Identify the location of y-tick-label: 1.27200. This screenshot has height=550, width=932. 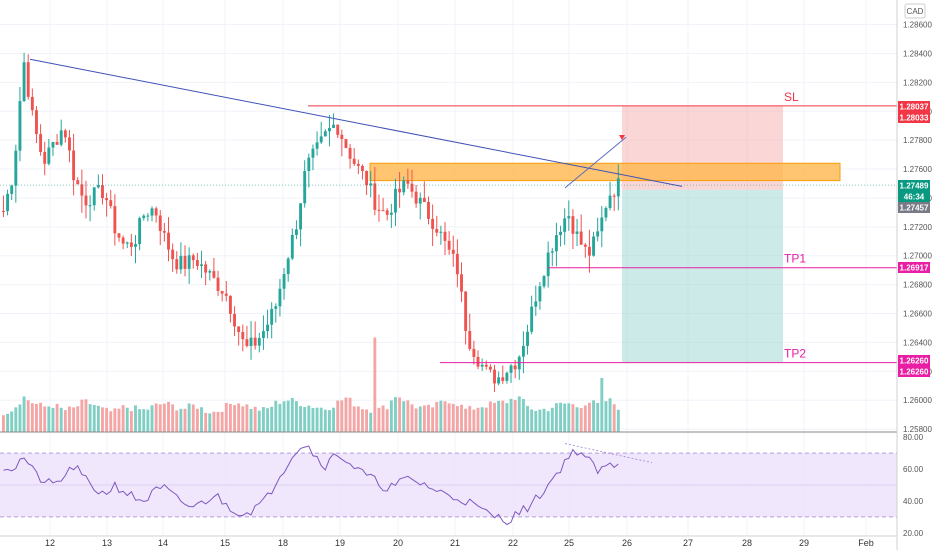
(917, 227).